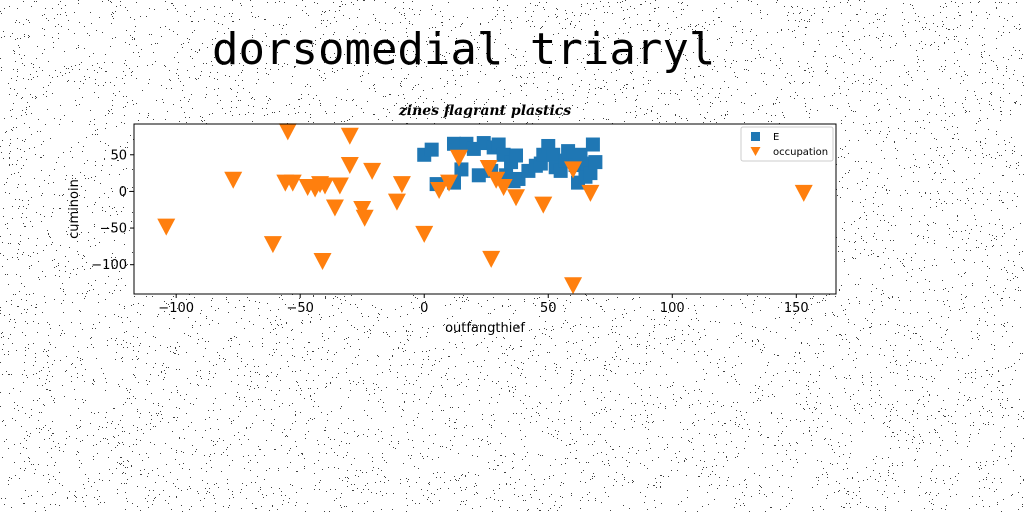  I want to click on x-tick-label: 50, so click(548, 308).